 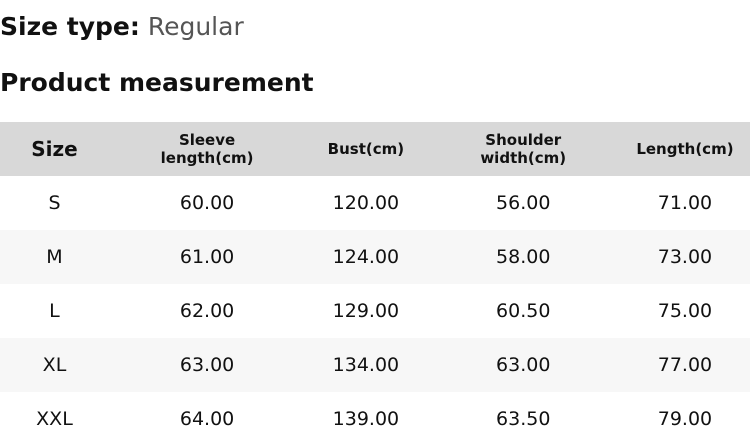 I want to click on table-cell: 77.00, so click(x=684, y=365).